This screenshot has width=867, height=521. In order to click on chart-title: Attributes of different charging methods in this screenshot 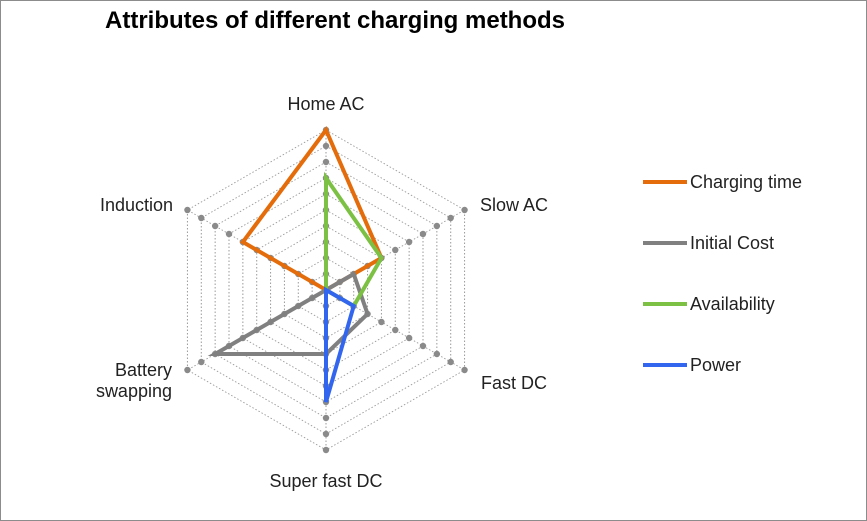, I will do `click(335, 20)`.